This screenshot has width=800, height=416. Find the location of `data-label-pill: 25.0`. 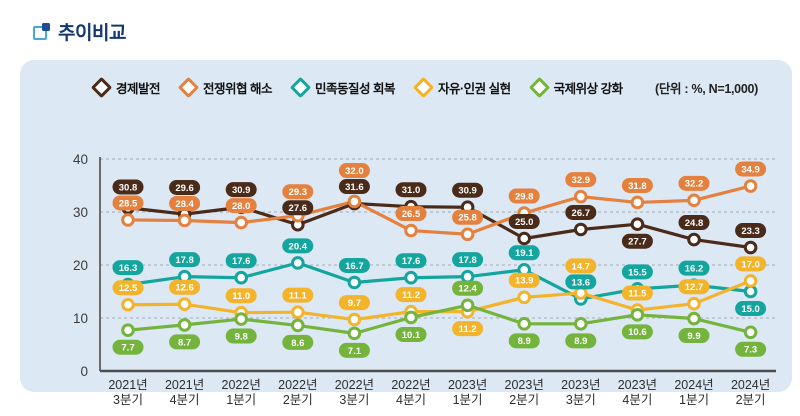

data-label-pill: 25.0 is located at coordinates (524, 221).